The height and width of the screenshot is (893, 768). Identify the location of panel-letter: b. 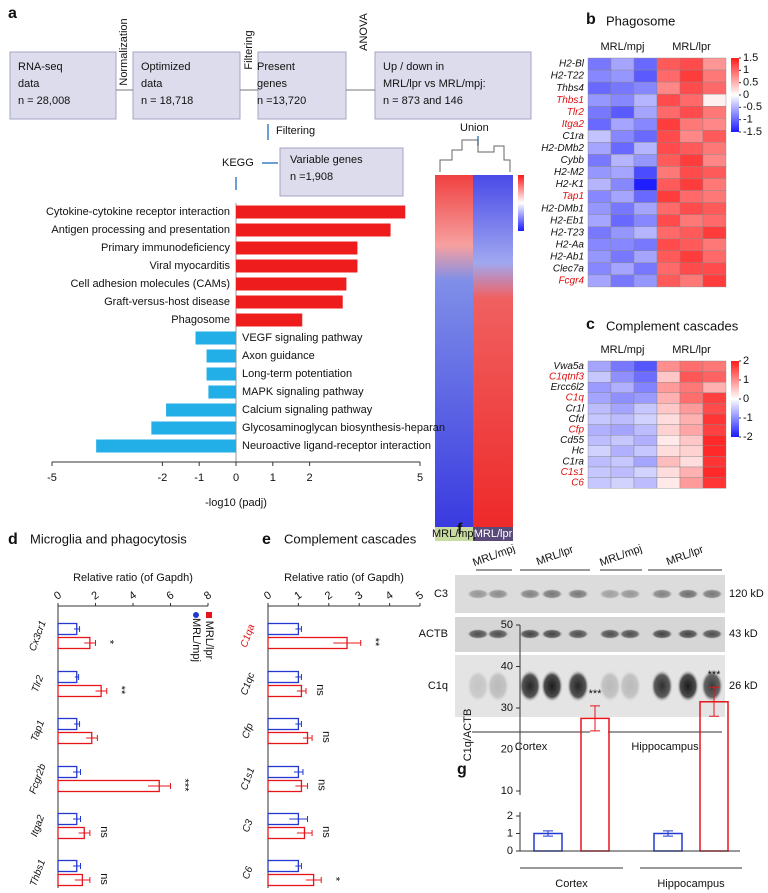
(591, 19).